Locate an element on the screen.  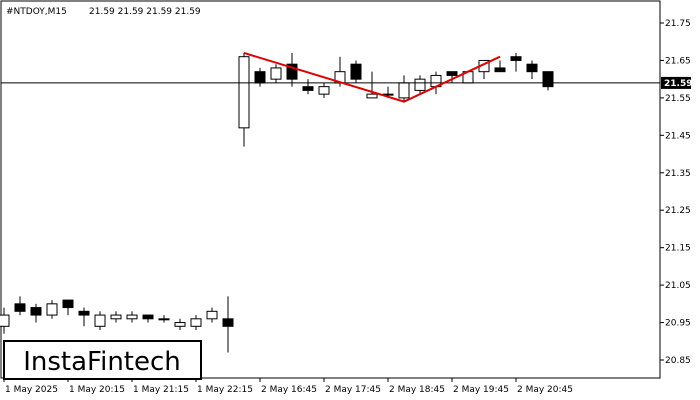
y-tick-label: 20.95 is located at coordinates (678, 324).